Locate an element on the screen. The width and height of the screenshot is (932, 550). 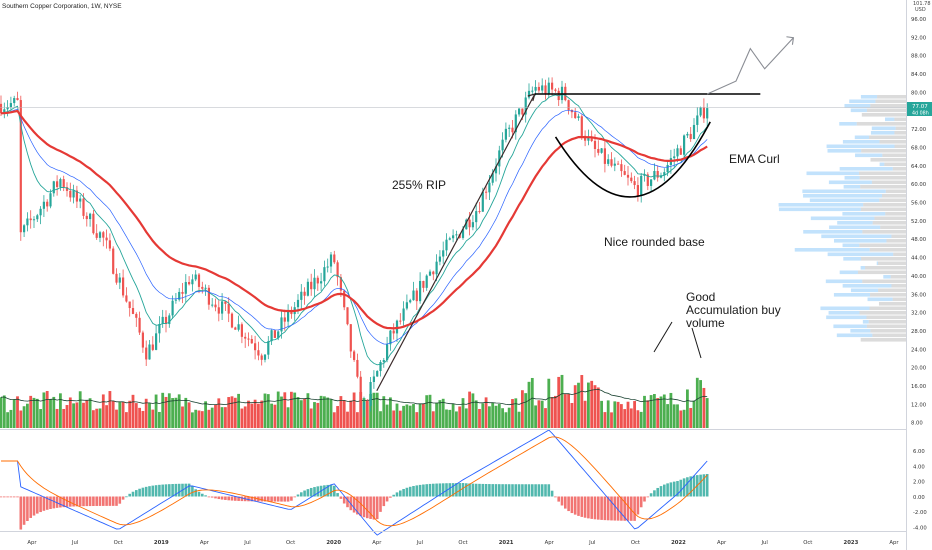
macd-axis-label: -2.00 is located at coordinates (920, 513).